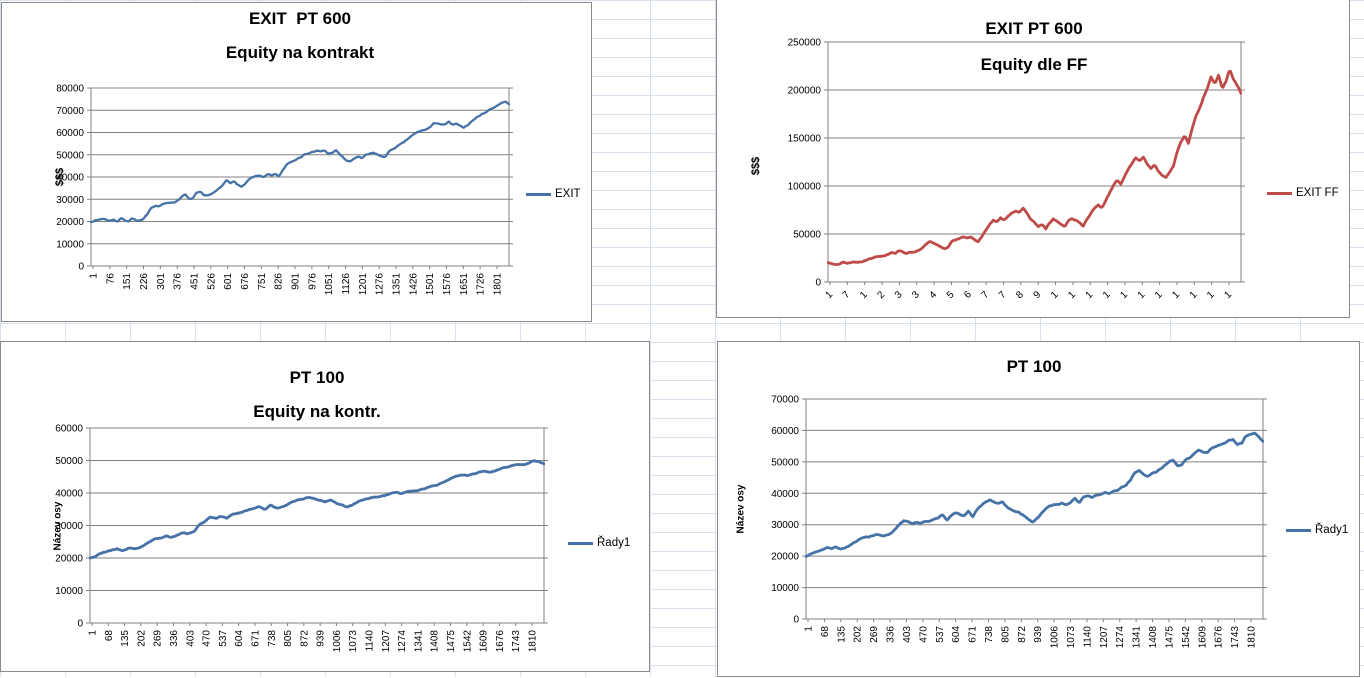  What do you see at coordinates (262, 281) in the screenshot?
I see `x-tick-label: 751` at bounding box center [262, 281].